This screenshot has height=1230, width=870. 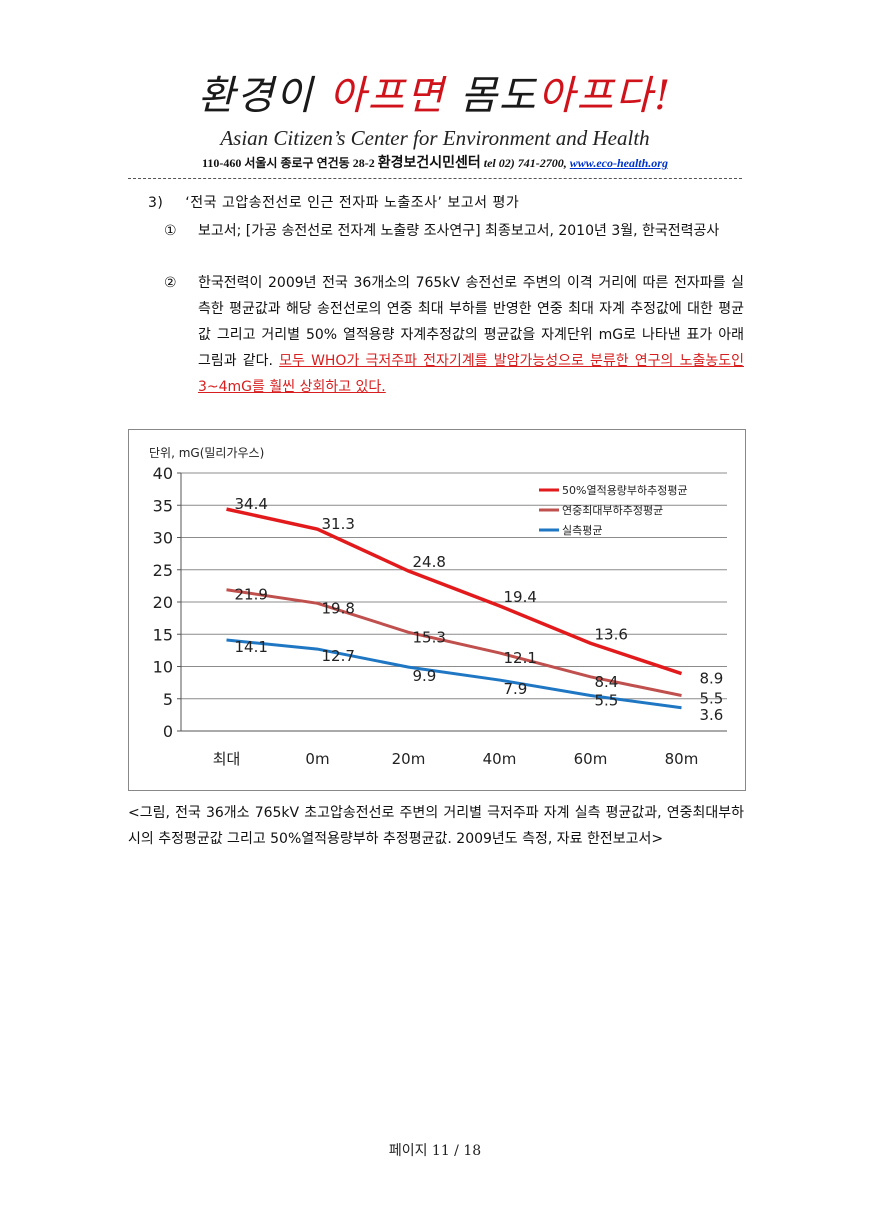 I want to click on data-label: 24.8, so click(x=429, y=562).